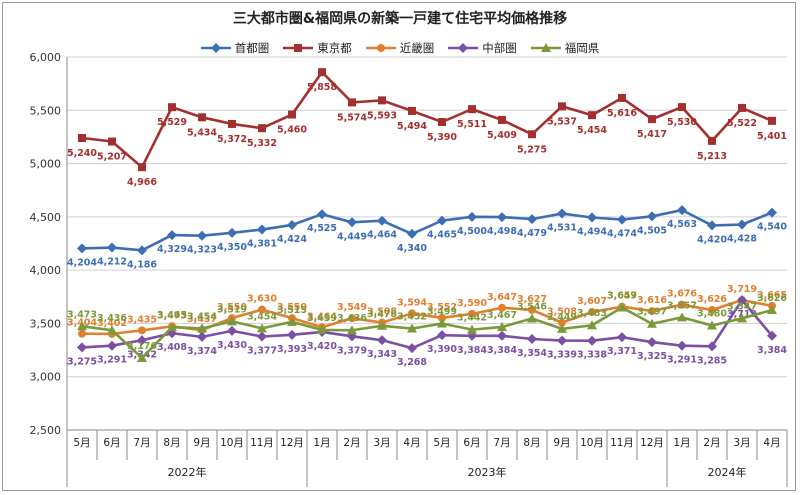  What do you see at coordinates (351, 443) in the screenshot?
I see `x-tick-label: 2月` at bounding box center [351, 443].